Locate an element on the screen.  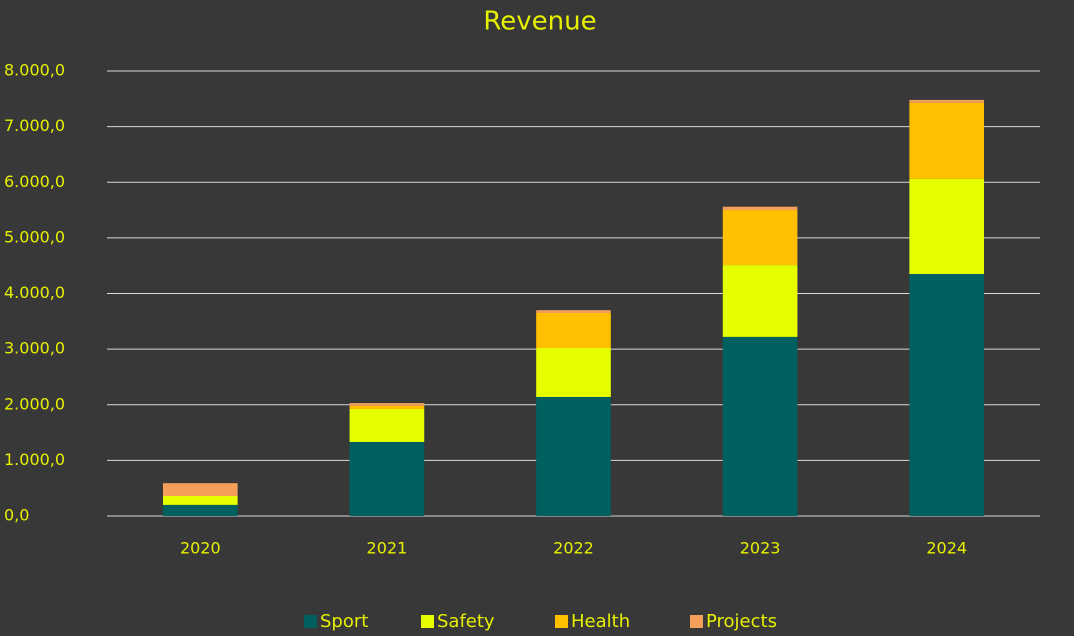
y-tick-label: 1.000,0 is located at coordinates (34, 459).